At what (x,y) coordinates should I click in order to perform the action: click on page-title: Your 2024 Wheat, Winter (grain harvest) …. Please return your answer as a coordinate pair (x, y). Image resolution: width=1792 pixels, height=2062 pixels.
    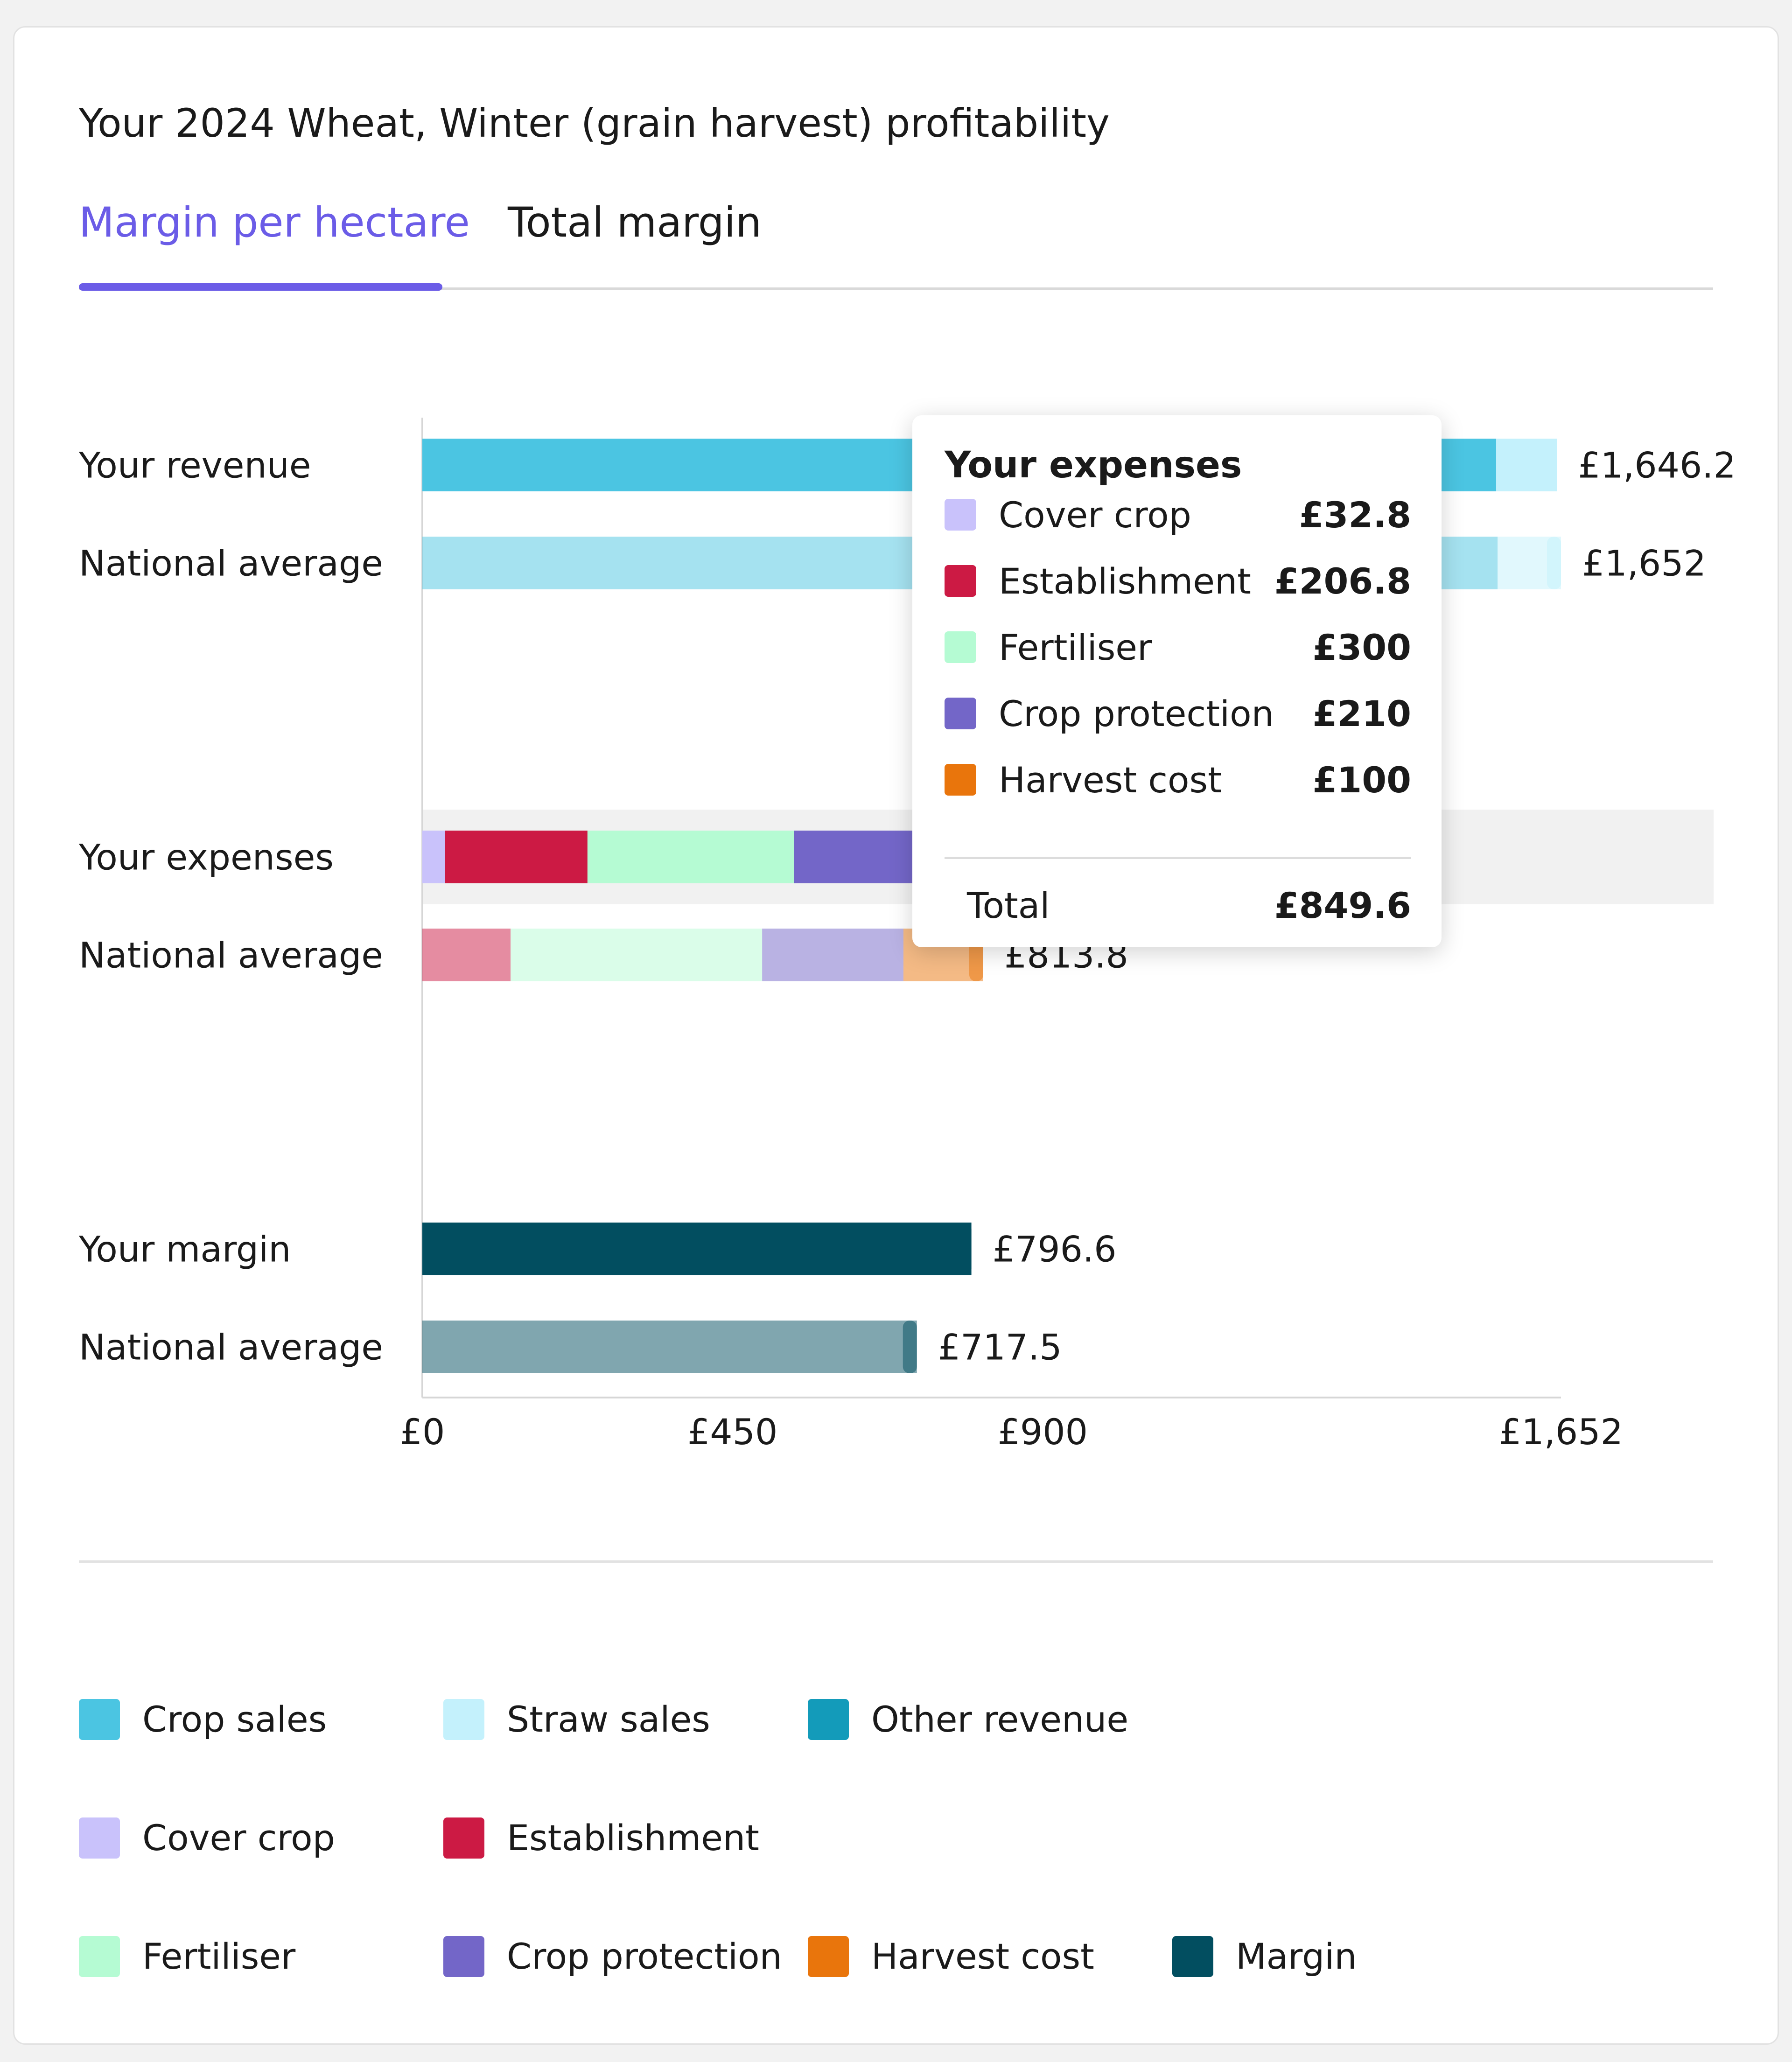
    Looking at the image, I should click on (594, 123).